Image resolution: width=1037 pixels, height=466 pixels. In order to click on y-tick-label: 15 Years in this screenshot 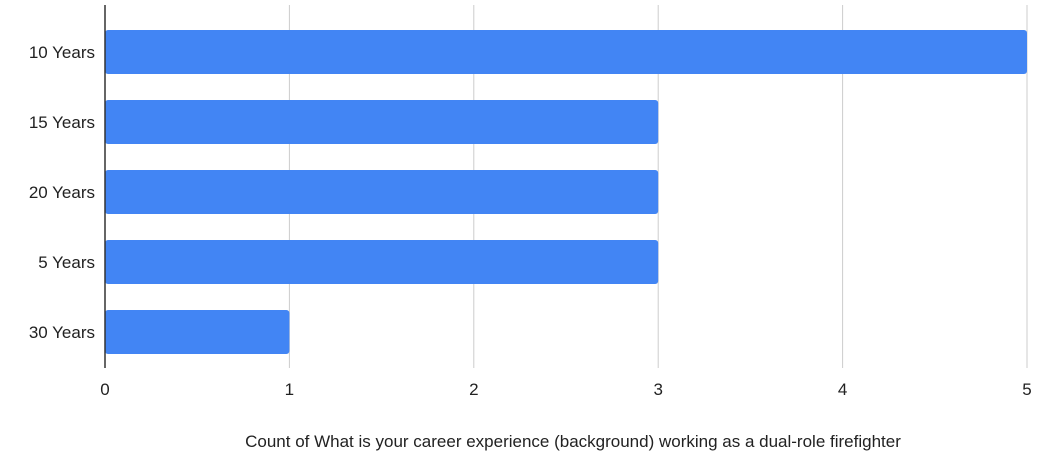, I will do `click(62, 122)`.